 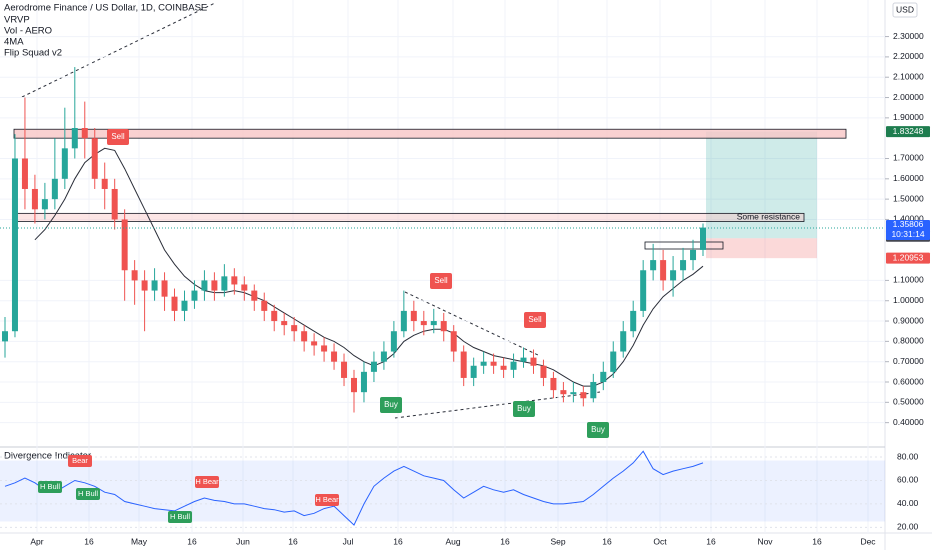 What do you see at coordinates (47, 456) in the screenshot?
I see `pane-title: Divergence Indicator` at bounding box center [47, 456].